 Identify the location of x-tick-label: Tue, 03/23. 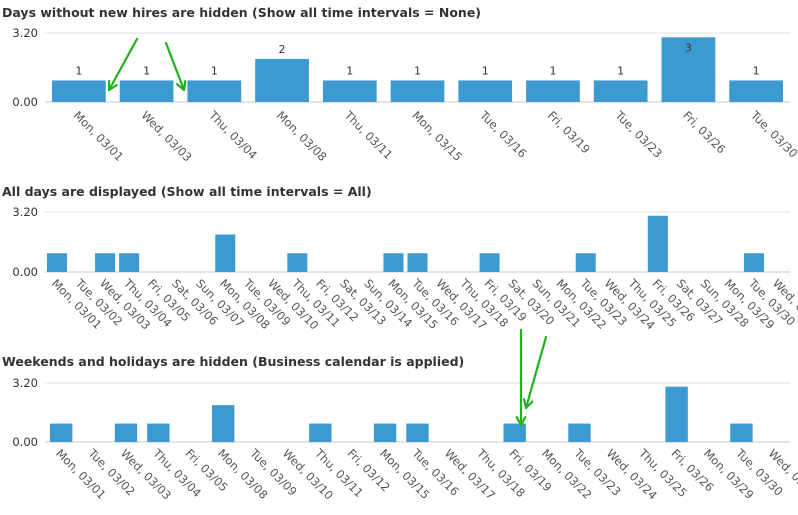
(638, 134).